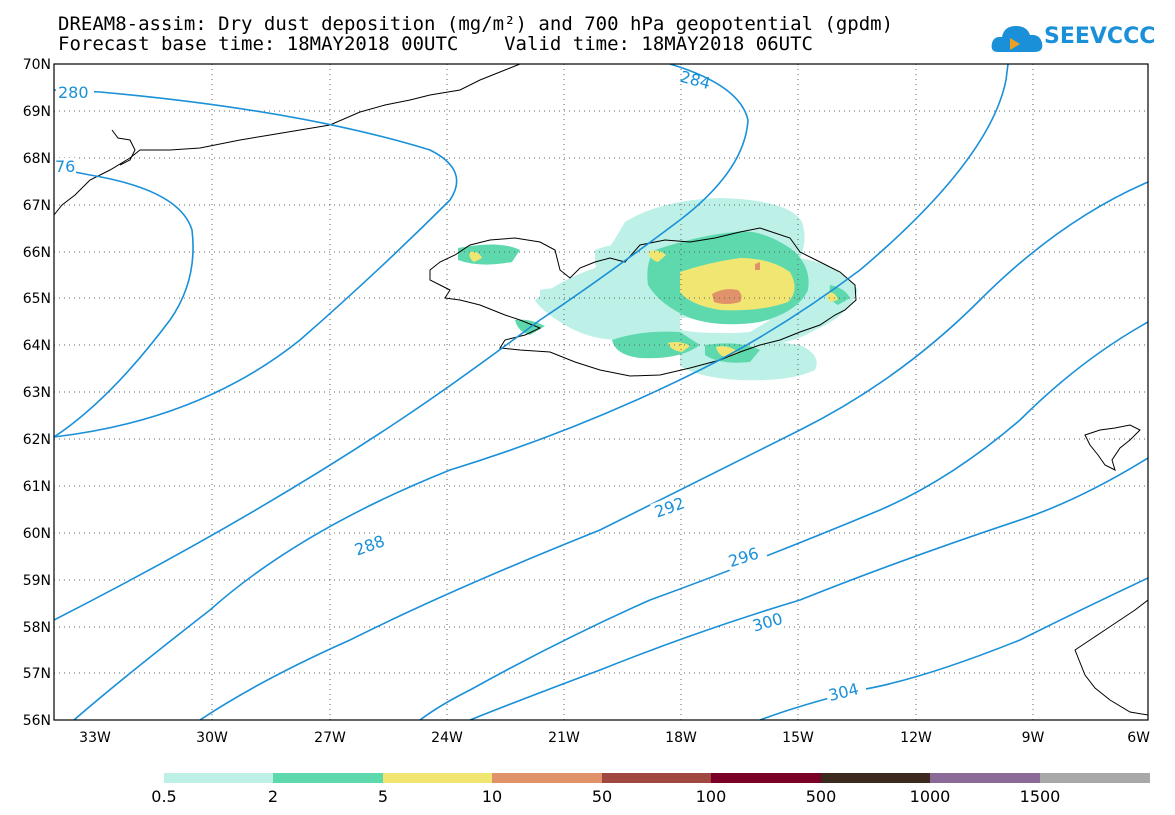 This screenshot has height=815, width=1175. Describe the element at coordinates (843, 692) in the screenshot. I see `contour-label-304: 304` at that location.